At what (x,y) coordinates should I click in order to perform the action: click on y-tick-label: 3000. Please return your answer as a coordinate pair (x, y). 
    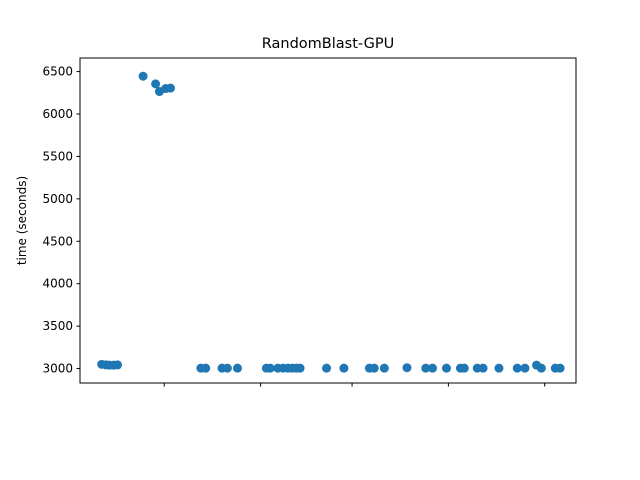
    Looking at the image, I should click on (57, 369).